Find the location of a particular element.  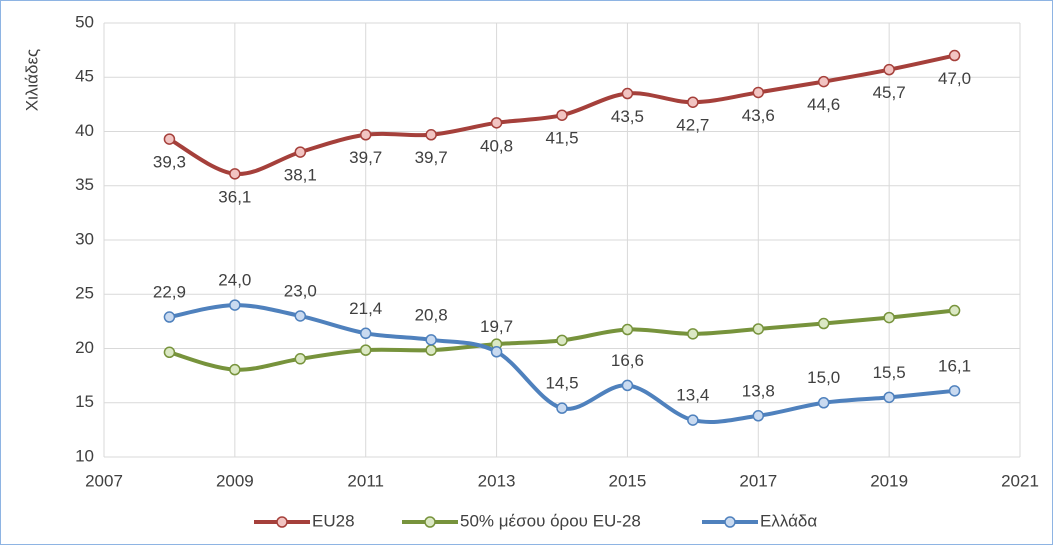

data-label: 43,5 is located at coordinates (627, 116).